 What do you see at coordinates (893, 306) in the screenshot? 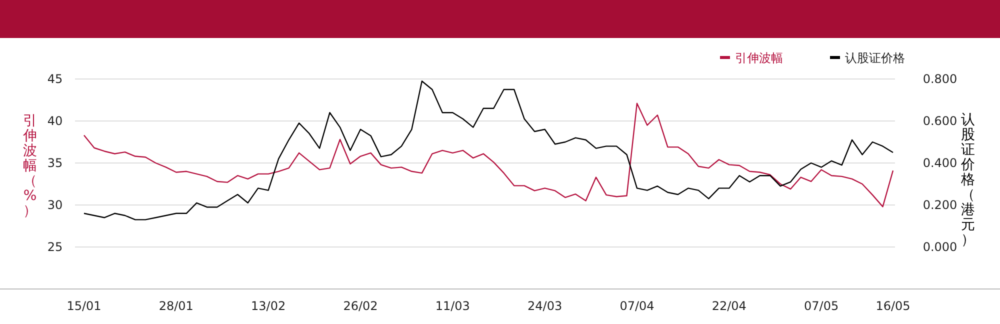
I see `x-tick-label: 16/05` at bounding box center [893, 306].